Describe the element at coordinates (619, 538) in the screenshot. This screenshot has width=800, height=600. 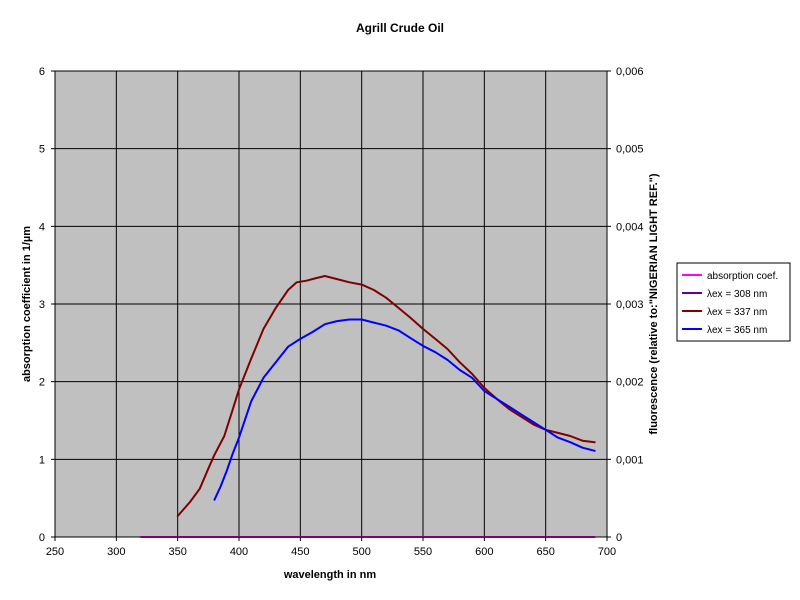
I see `y2-tick-label: 0` at that location.